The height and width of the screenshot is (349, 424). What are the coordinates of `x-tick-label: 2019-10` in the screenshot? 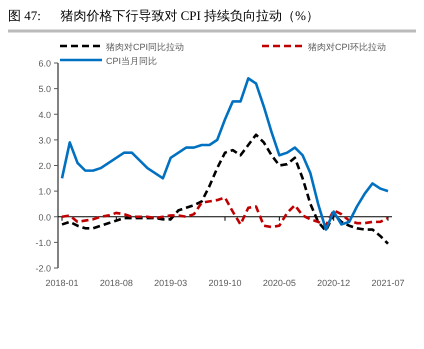 It's located at (225, 283).